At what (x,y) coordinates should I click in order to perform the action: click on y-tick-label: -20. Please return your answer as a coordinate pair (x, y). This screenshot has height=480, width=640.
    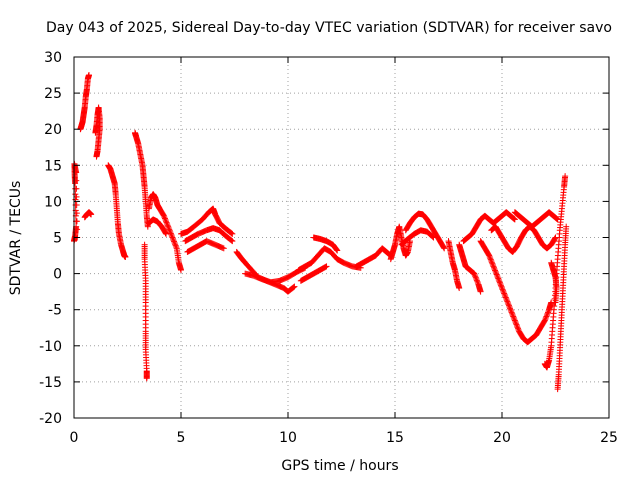
    Looking at the image, I should click on (50, 419).